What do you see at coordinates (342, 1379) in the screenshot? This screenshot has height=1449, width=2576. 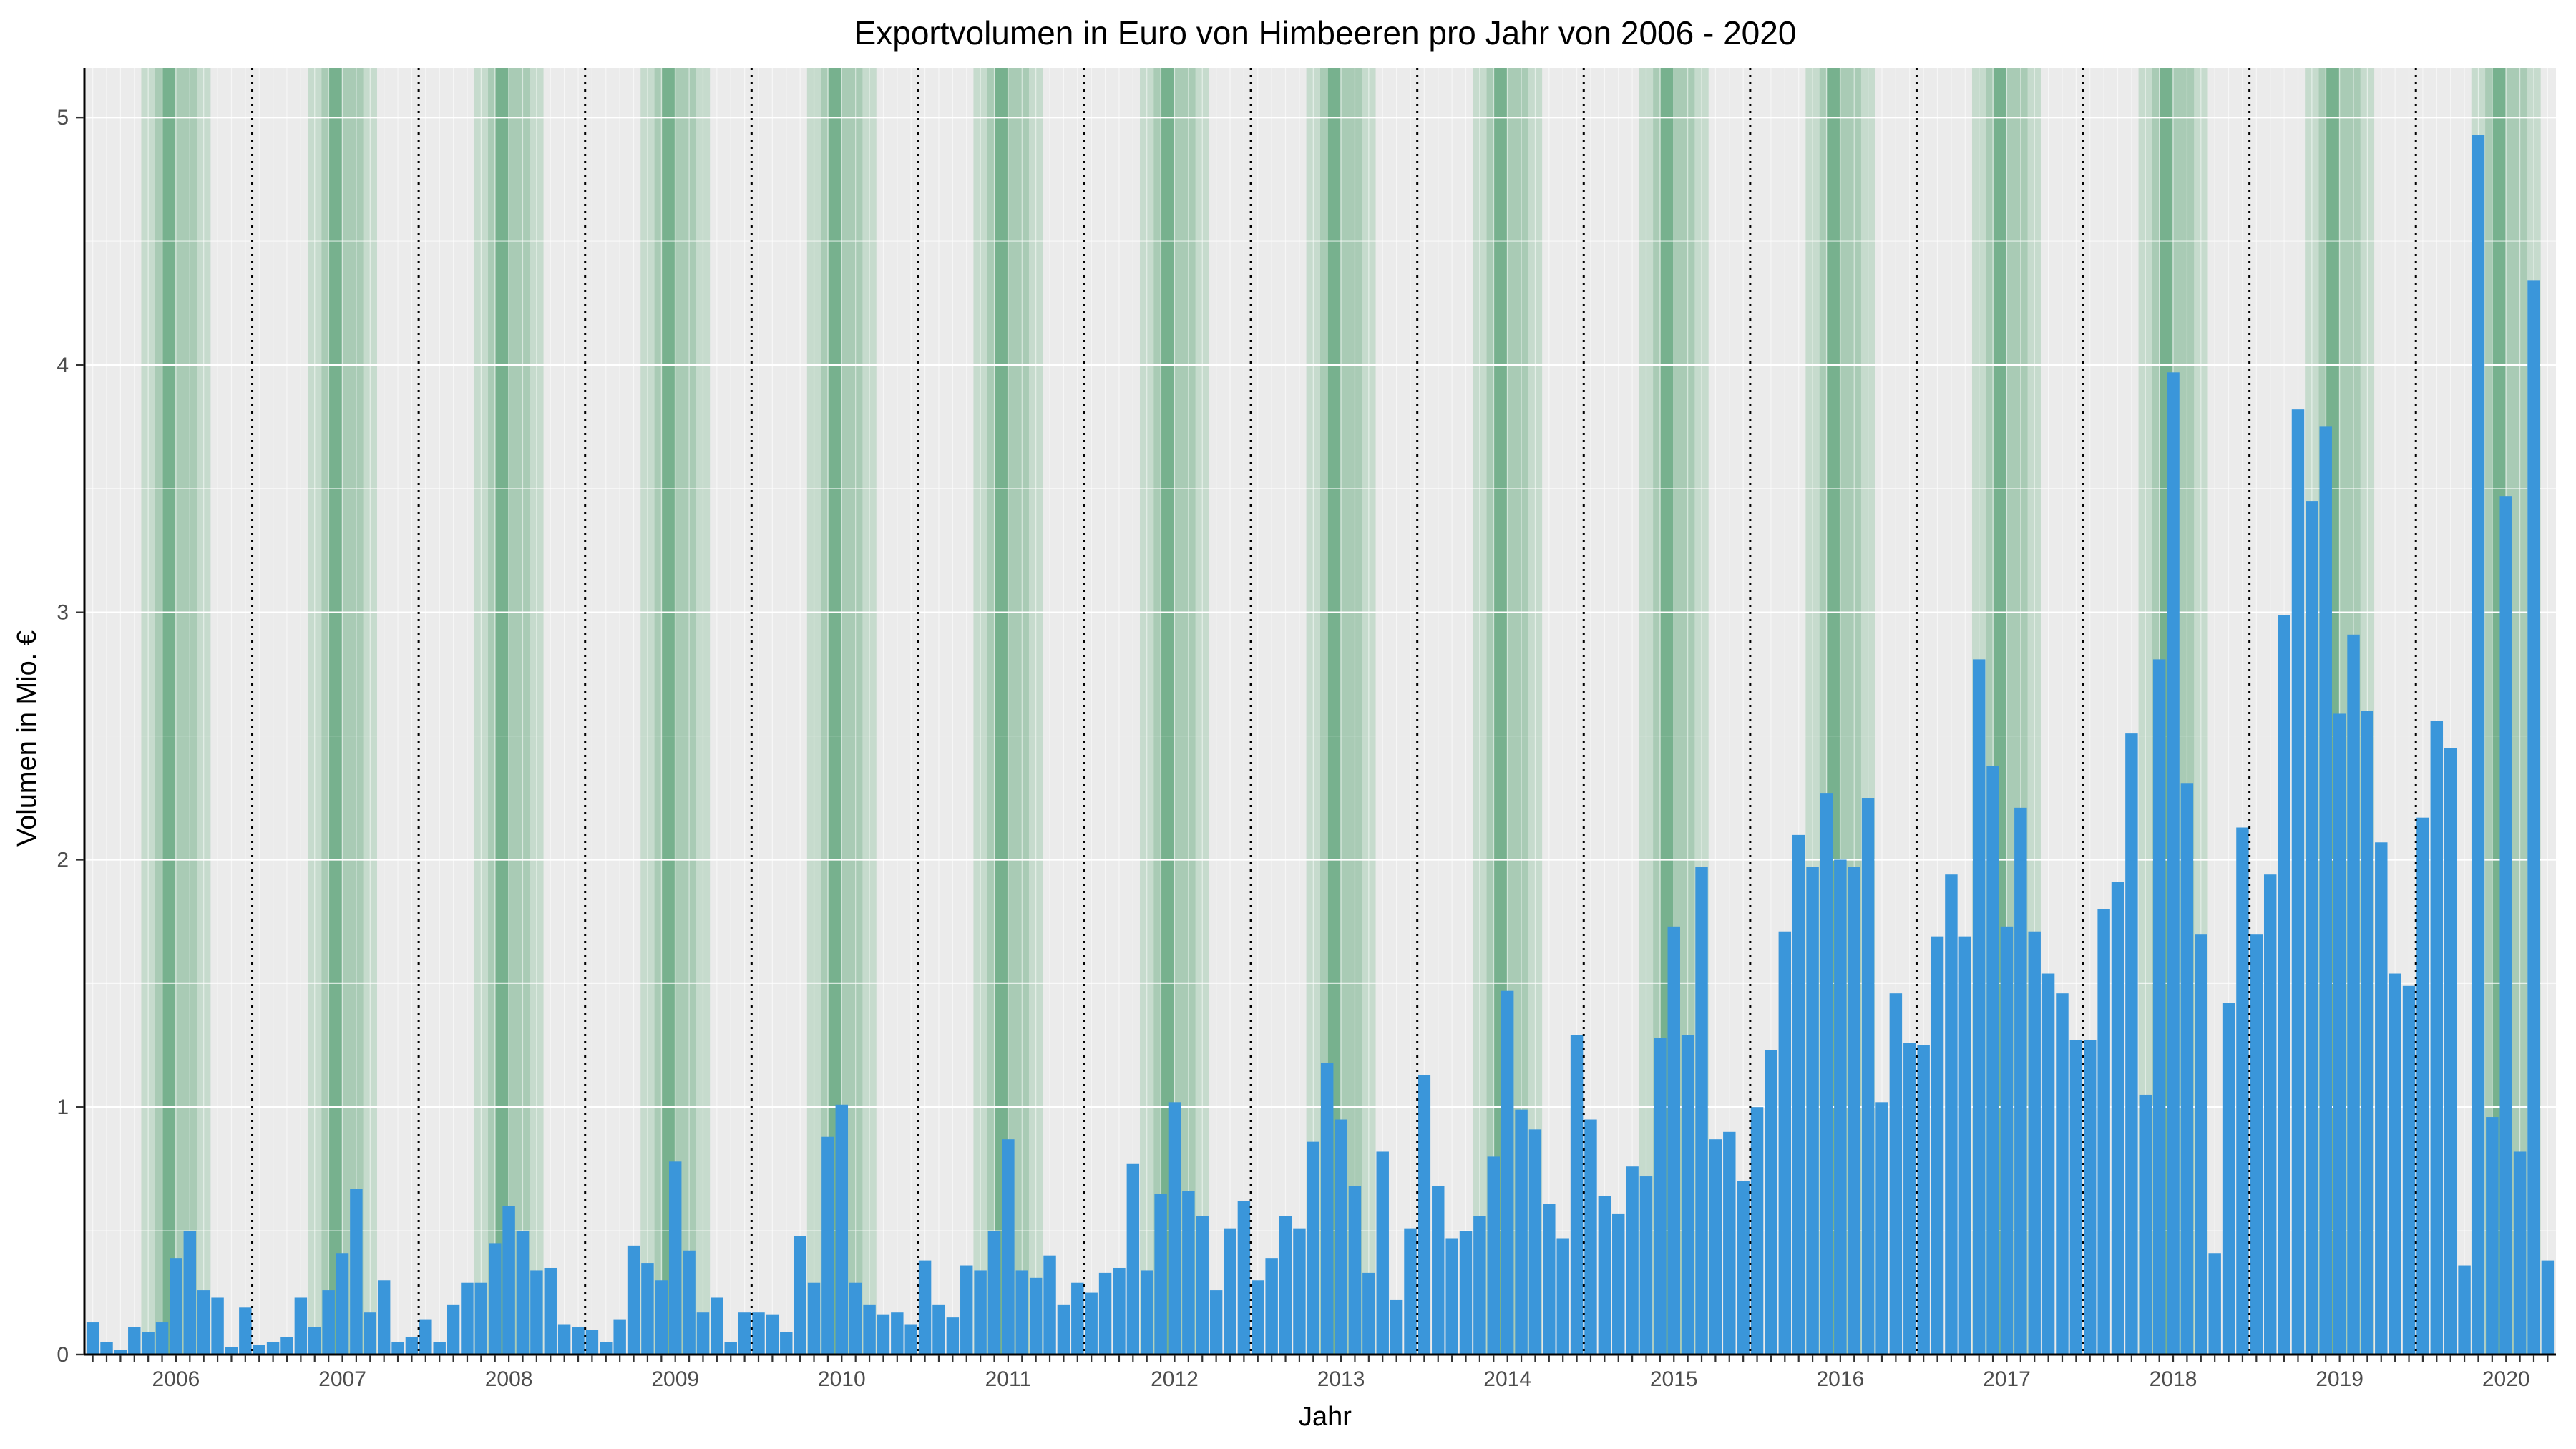 I see `x-tick-label: 2007` at bounding box center [342, 1379].